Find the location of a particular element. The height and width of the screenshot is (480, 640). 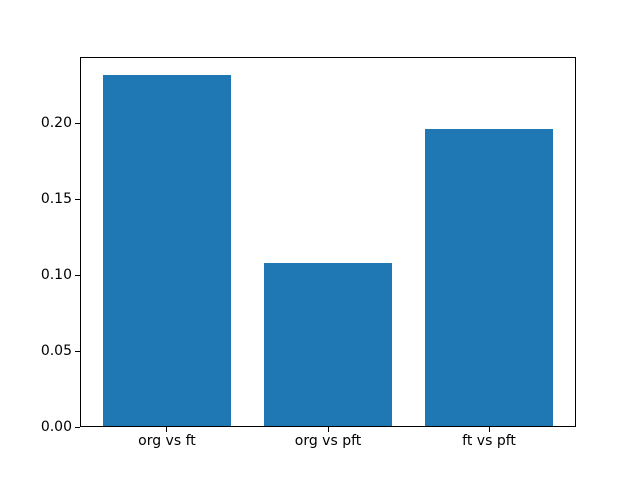

y-tick-label: 0.20 is located at coordinates (56, 123).